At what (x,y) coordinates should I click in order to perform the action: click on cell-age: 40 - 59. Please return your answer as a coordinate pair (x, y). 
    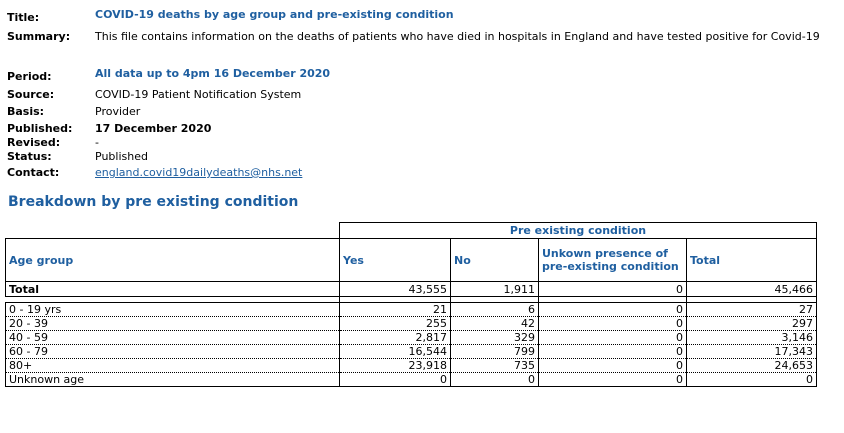
    Looking at the image, I should click on (172, 337).